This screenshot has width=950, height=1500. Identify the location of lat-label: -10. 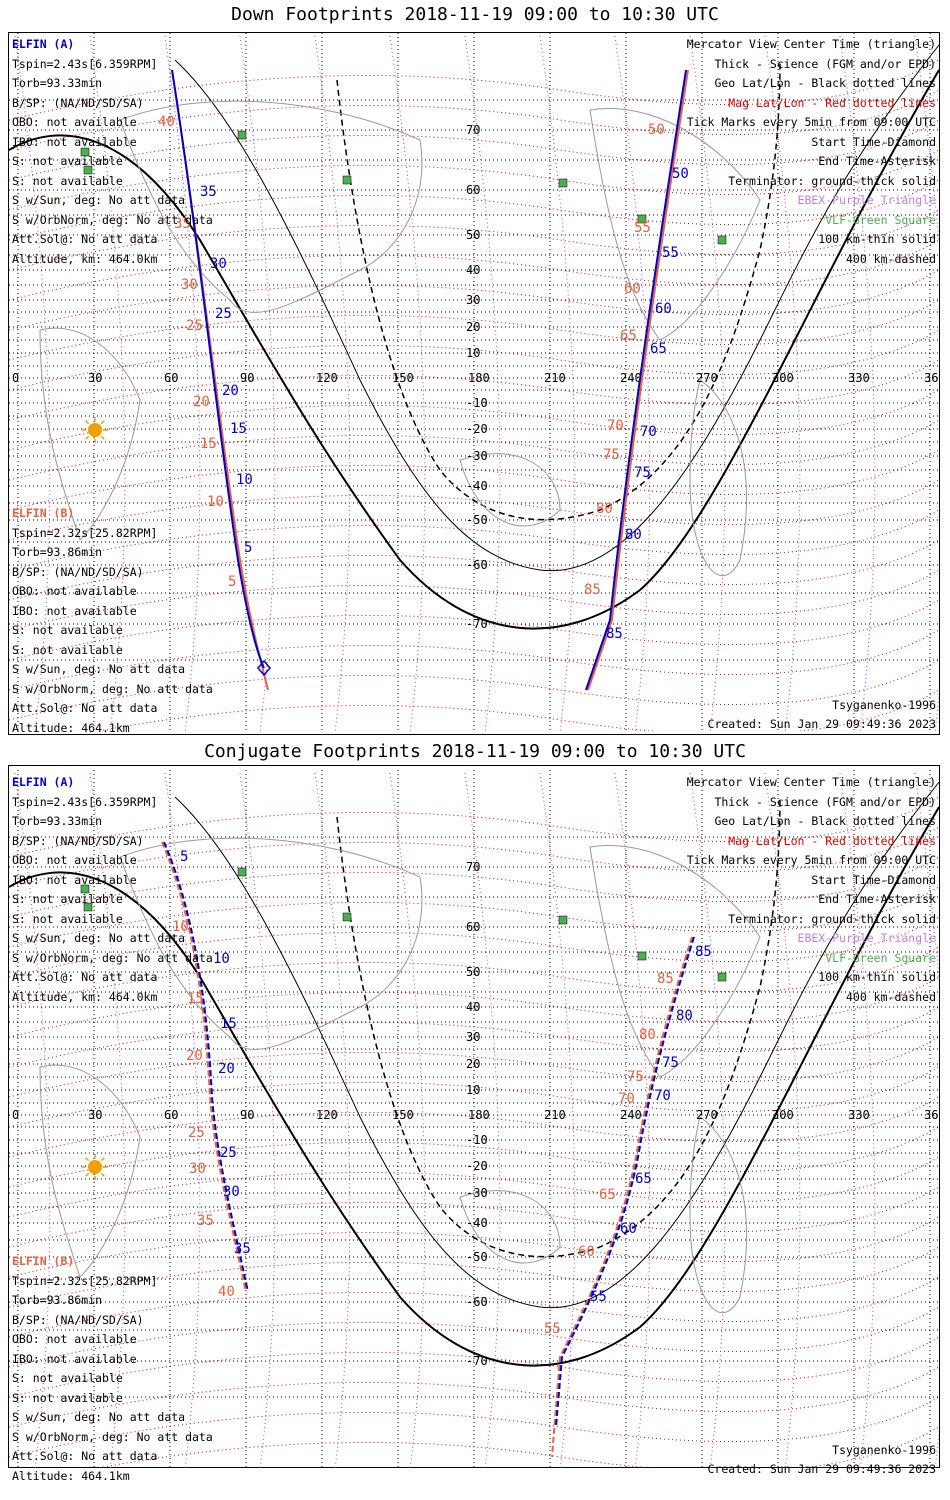
(477, 403).